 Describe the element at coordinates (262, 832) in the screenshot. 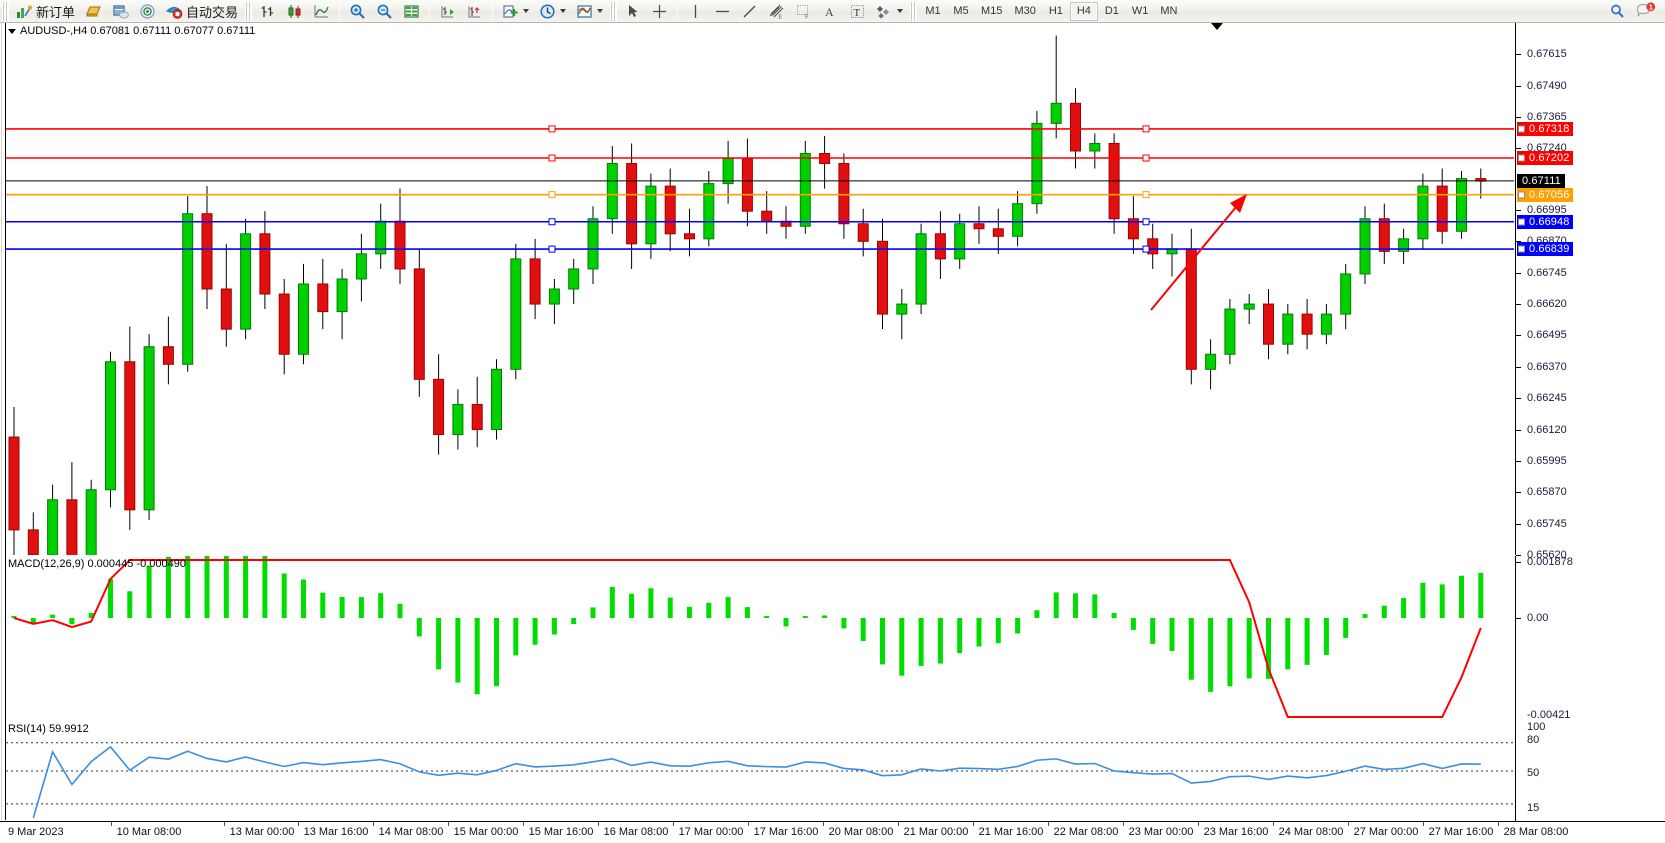

I see `time-label-2: 13 Mar 00:00` at that location.